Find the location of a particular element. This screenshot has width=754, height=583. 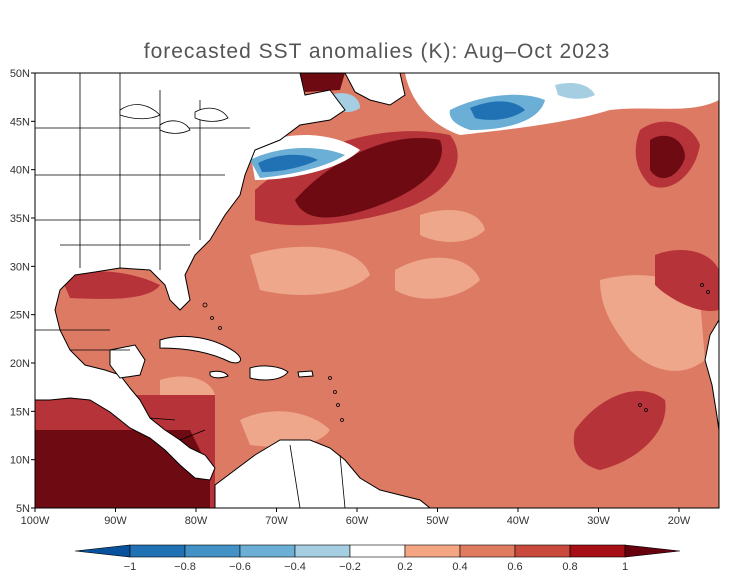

lat-tick-label: 45N is located at coordinates (20, 122).